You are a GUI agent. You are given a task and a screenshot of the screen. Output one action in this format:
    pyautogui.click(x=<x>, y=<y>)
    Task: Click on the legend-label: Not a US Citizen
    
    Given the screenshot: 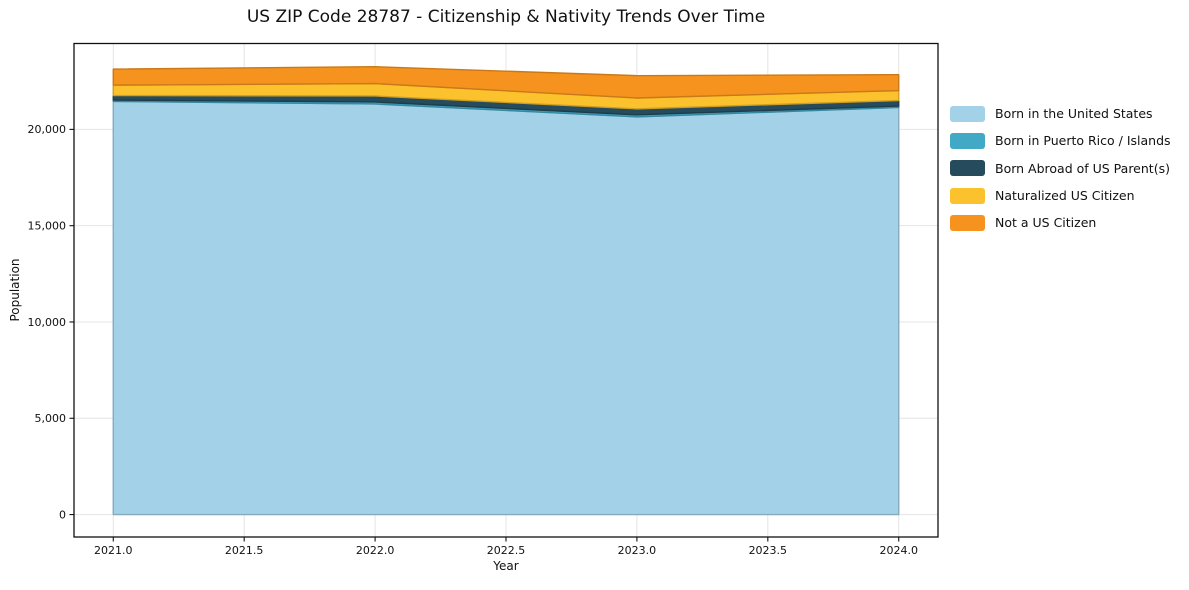 What is the action you would take?
    pyautogui.click(x=1046, y=223)
    